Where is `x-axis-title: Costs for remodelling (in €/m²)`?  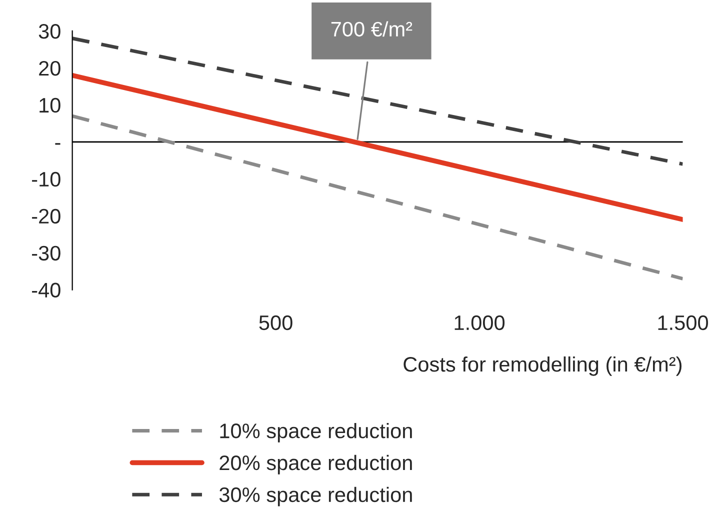
x-axis-title: Costs for remodelling (in €/m²) is located at coordinates (543, 366).